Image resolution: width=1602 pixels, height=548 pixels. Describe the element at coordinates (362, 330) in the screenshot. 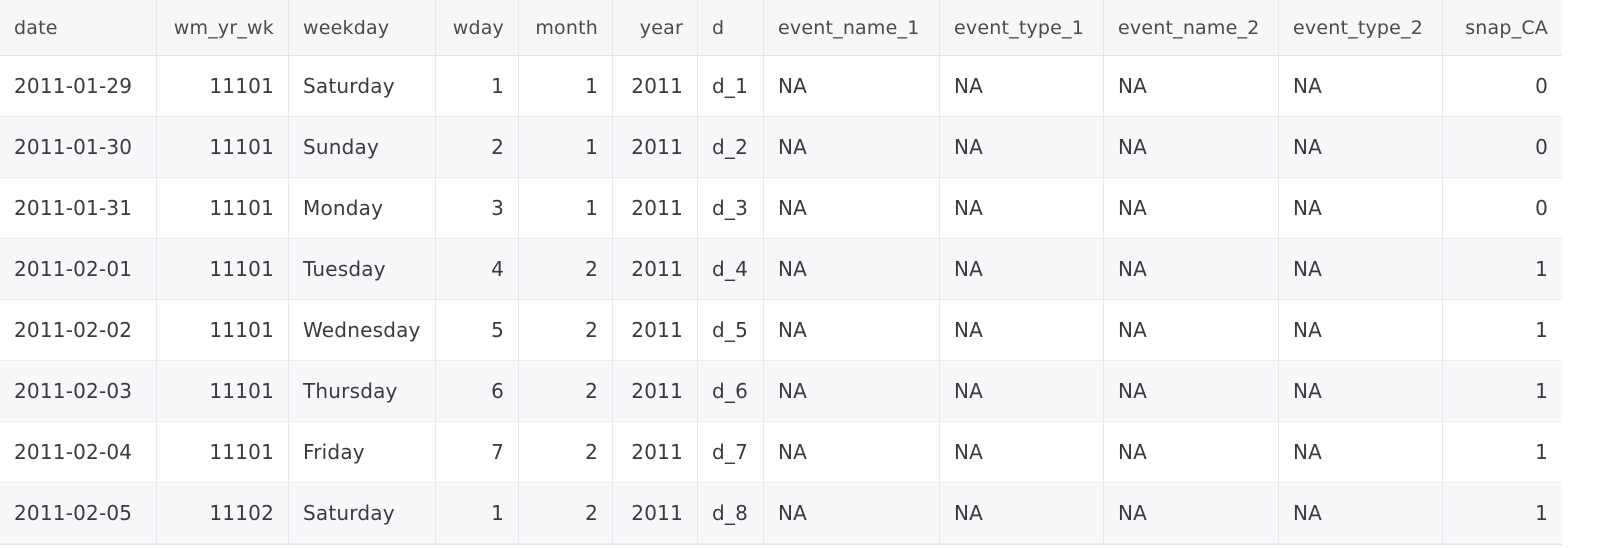

I see `table-cell-weekday: Wednesday` at that location.